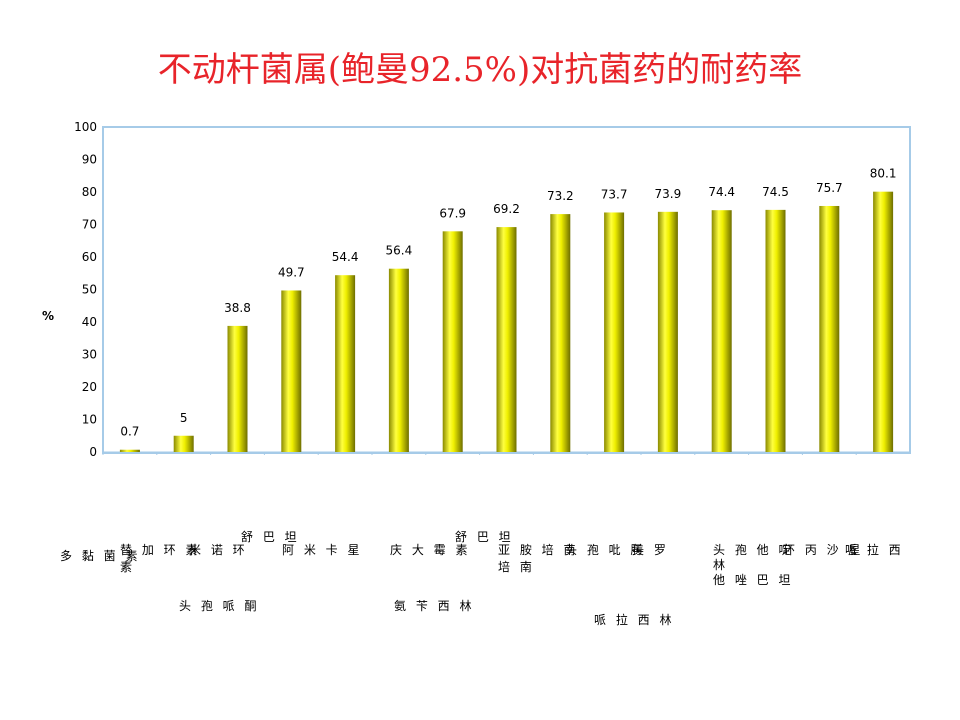  I want to click on y-tick-label: 0, so click(93, 452).